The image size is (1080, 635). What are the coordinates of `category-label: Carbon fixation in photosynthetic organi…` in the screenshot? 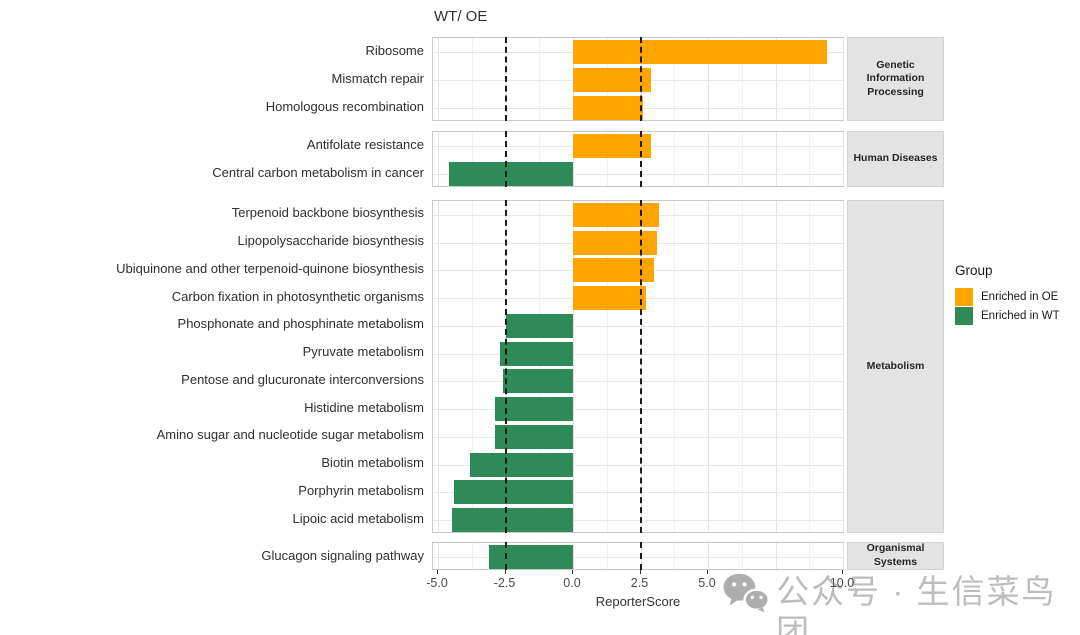 It's located at (297, 296).